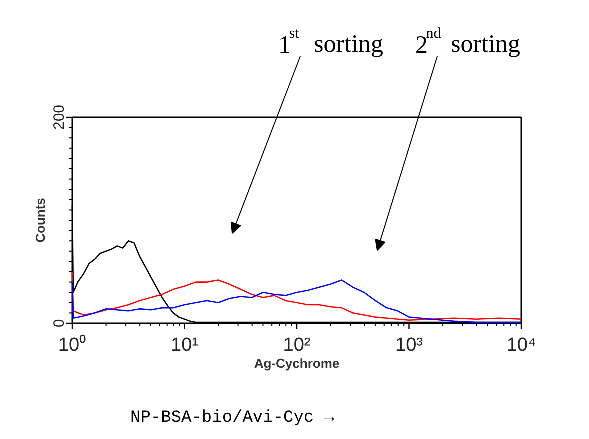  I want to click on x-tick-label: 10³, so click(409, 345).